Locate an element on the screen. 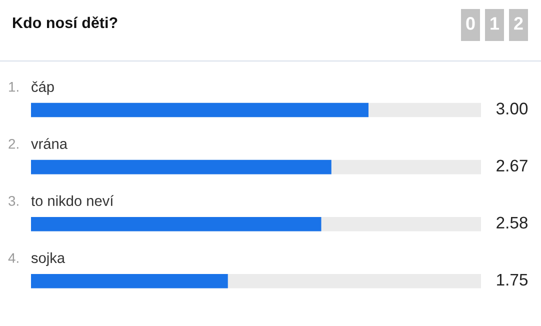  data-label: 2.58 is located at coordinates (512, 222).